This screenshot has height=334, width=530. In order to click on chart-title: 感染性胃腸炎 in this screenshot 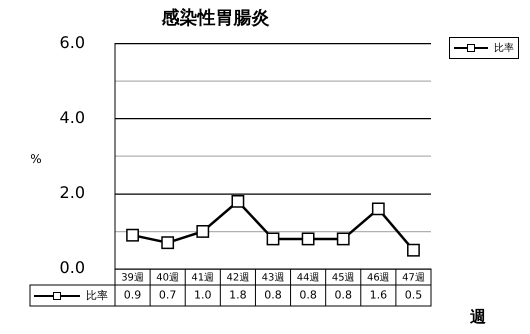, I will do `click(215, 17)`.